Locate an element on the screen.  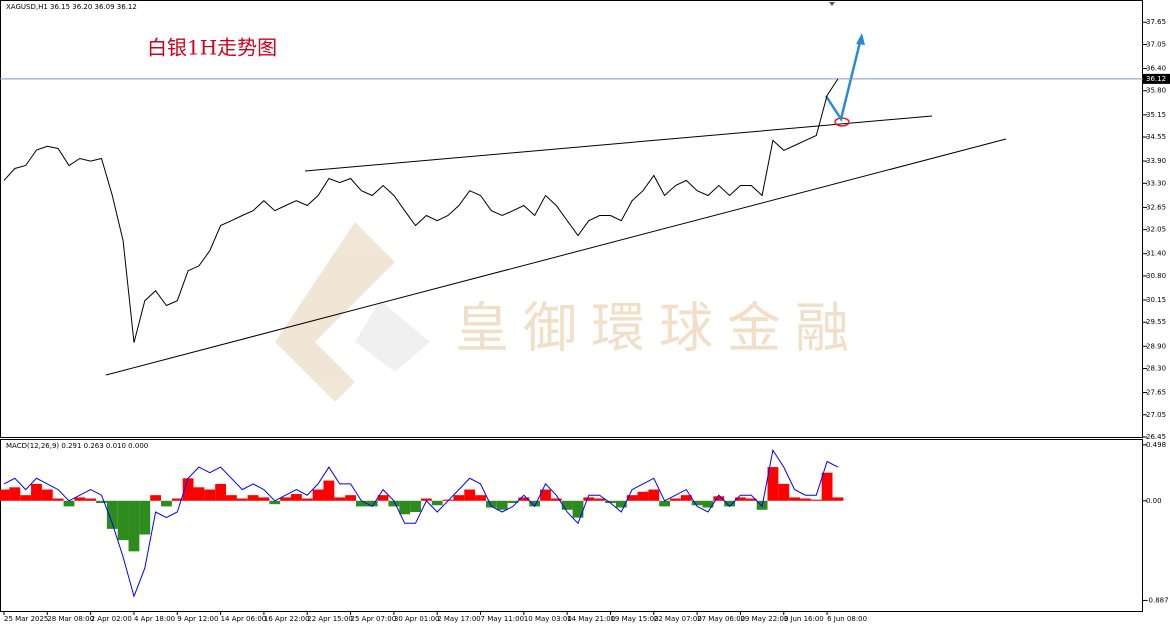
y-tick-label: 27.05 is located at coordinates (1156, 415).